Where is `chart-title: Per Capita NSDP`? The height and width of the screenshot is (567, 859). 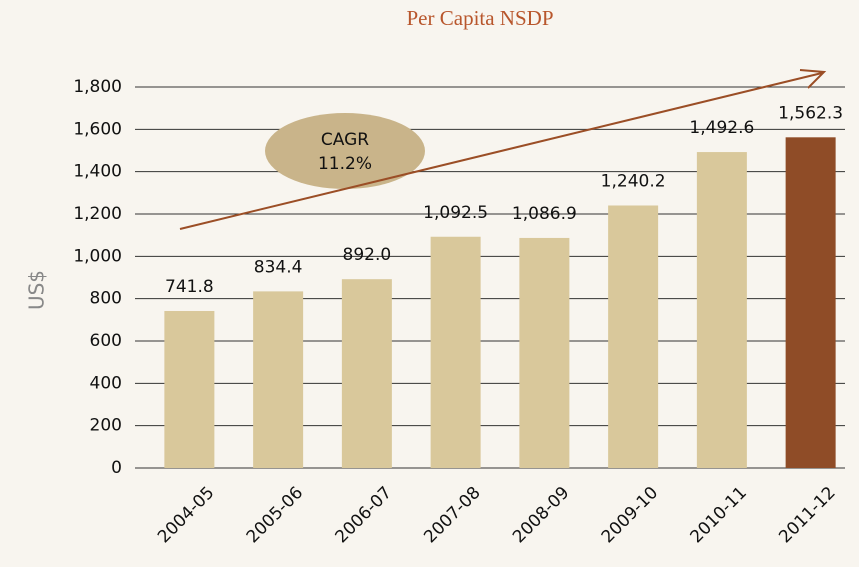 chart-title: Per Capita NSDP is located at coordinates (480, 18).